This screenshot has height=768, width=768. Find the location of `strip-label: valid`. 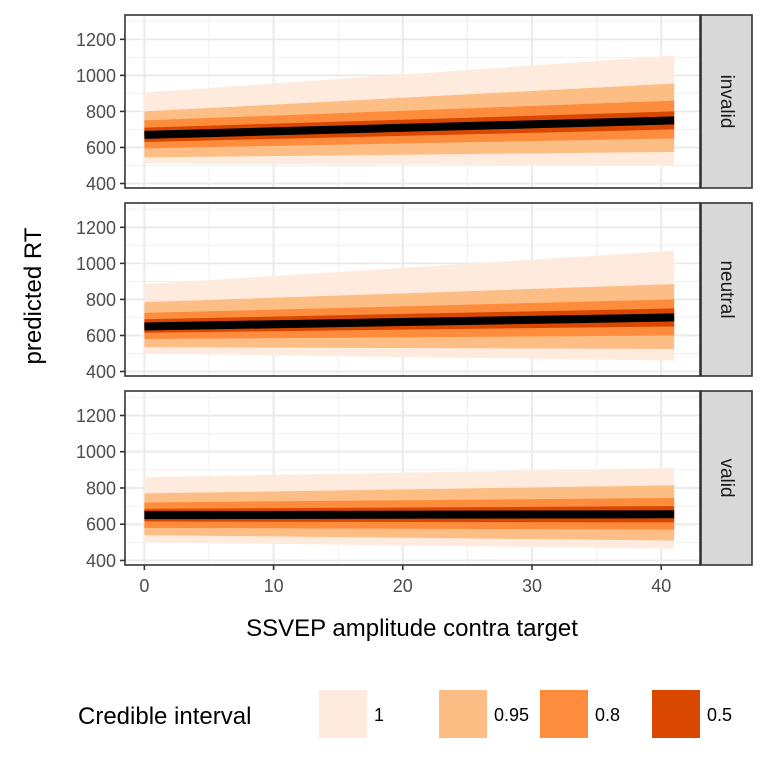

strip-label: valid is located at coordinates (726, 477).